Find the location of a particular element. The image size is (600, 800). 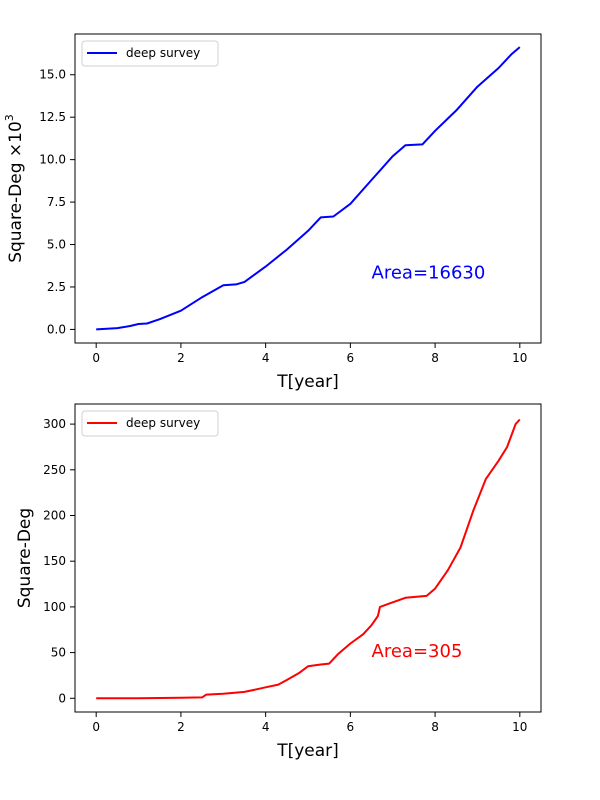

top-chart-legend: deep survey is located at coordinates (150, 53).